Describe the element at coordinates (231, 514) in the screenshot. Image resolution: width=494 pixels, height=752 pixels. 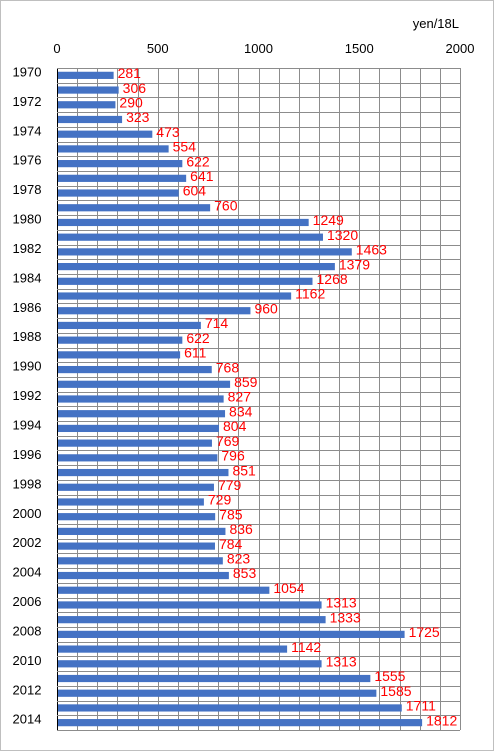
I see `data-label: 785` at that location.